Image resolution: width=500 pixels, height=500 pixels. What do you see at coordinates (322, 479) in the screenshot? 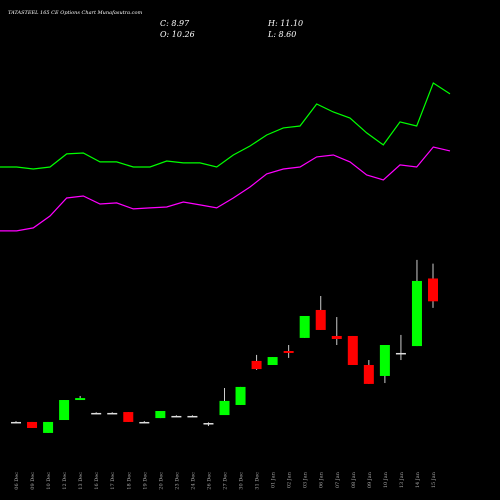
I see `x-tick-label: 06 Jan` at bounding box center [322, 479].